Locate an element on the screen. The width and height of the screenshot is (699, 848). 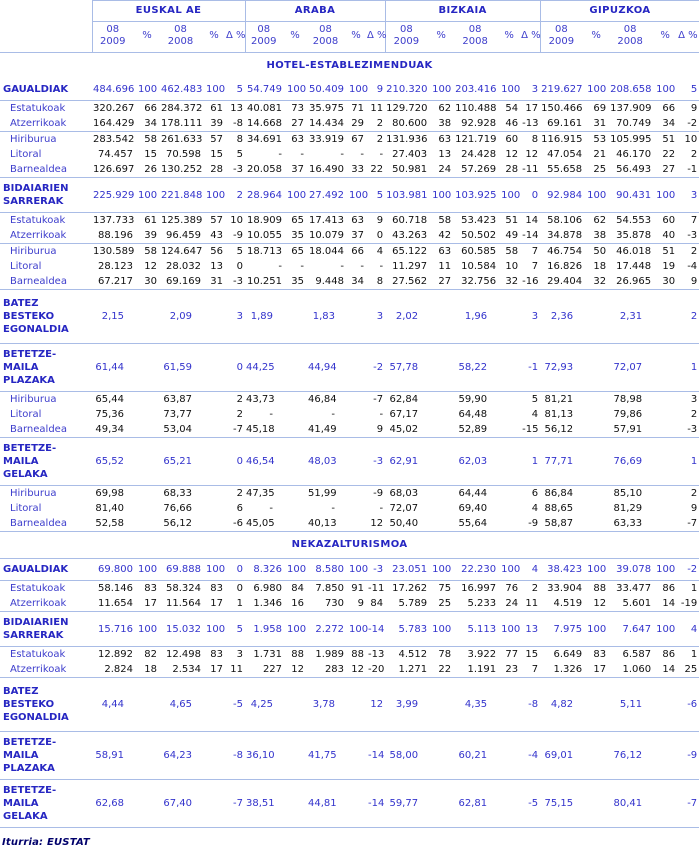
cell: 3,99 is located at coordinates (408, 704).